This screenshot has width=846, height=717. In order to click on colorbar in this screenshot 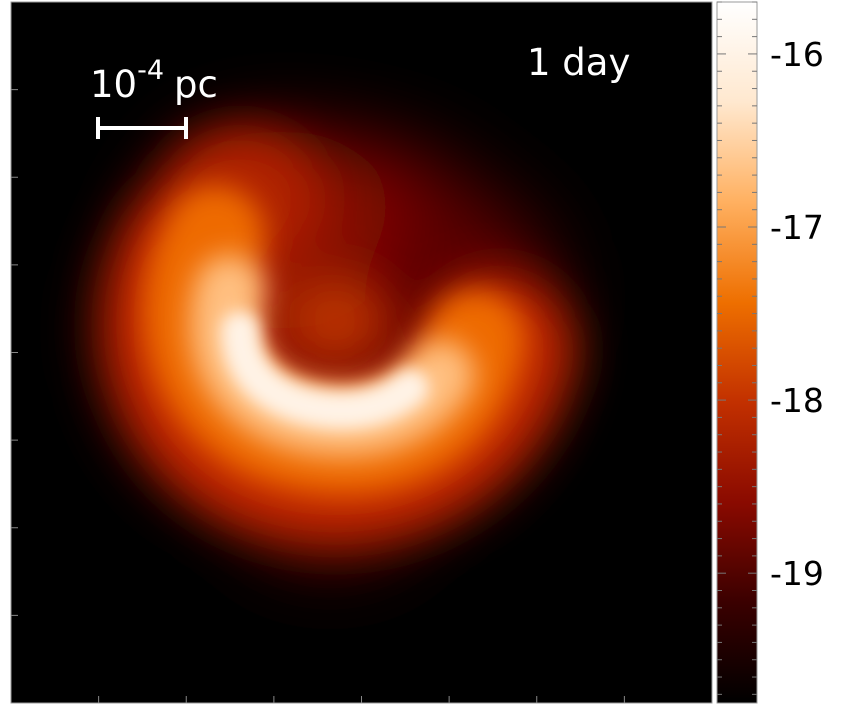, I will do `click(737, 352)`.